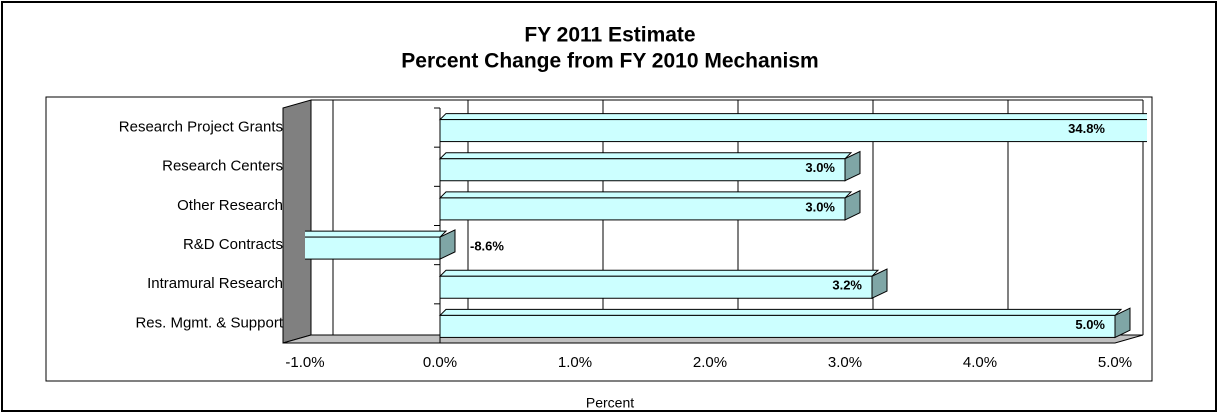 The width and height of the screenshot is (1219, 414). I want to click on y-tick-label: Other Research, so click(230, 205).